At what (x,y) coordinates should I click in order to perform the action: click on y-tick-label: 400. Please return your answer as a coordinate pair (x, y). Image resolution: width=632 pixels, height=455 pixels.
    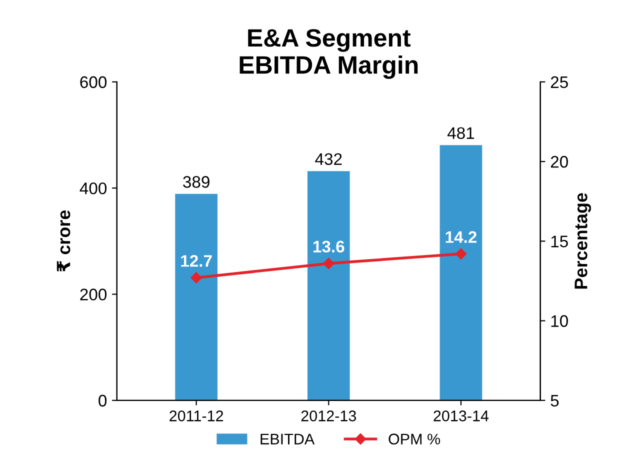
    Looking at the image, I should click on (93, 188).